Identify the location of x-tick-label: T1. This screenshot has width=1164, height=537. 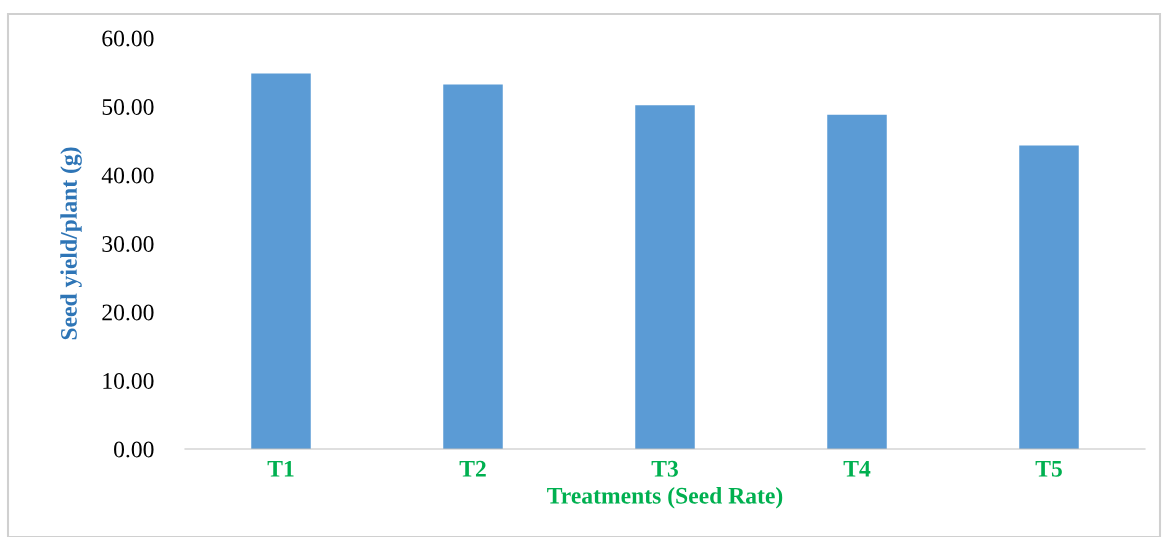
(280, 468).